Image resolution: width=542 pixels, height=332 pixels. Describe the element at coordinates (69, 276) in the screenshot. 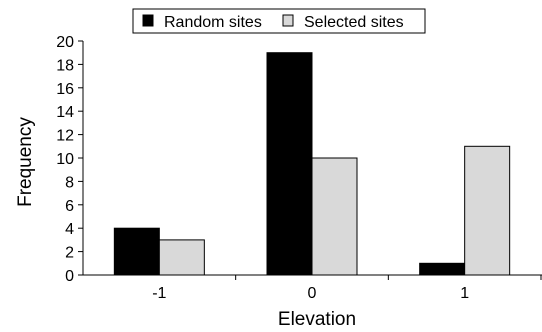

I see `y-tick-label: 0` at that location.